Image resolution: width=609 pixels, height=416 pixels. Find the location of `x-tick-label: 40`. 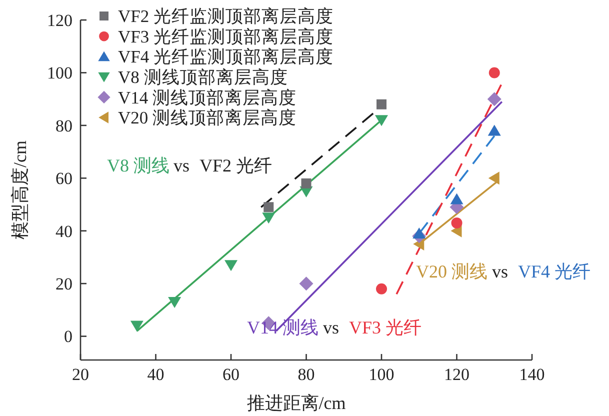

x-tick-label: 40 is located at coordinates (155, 374).